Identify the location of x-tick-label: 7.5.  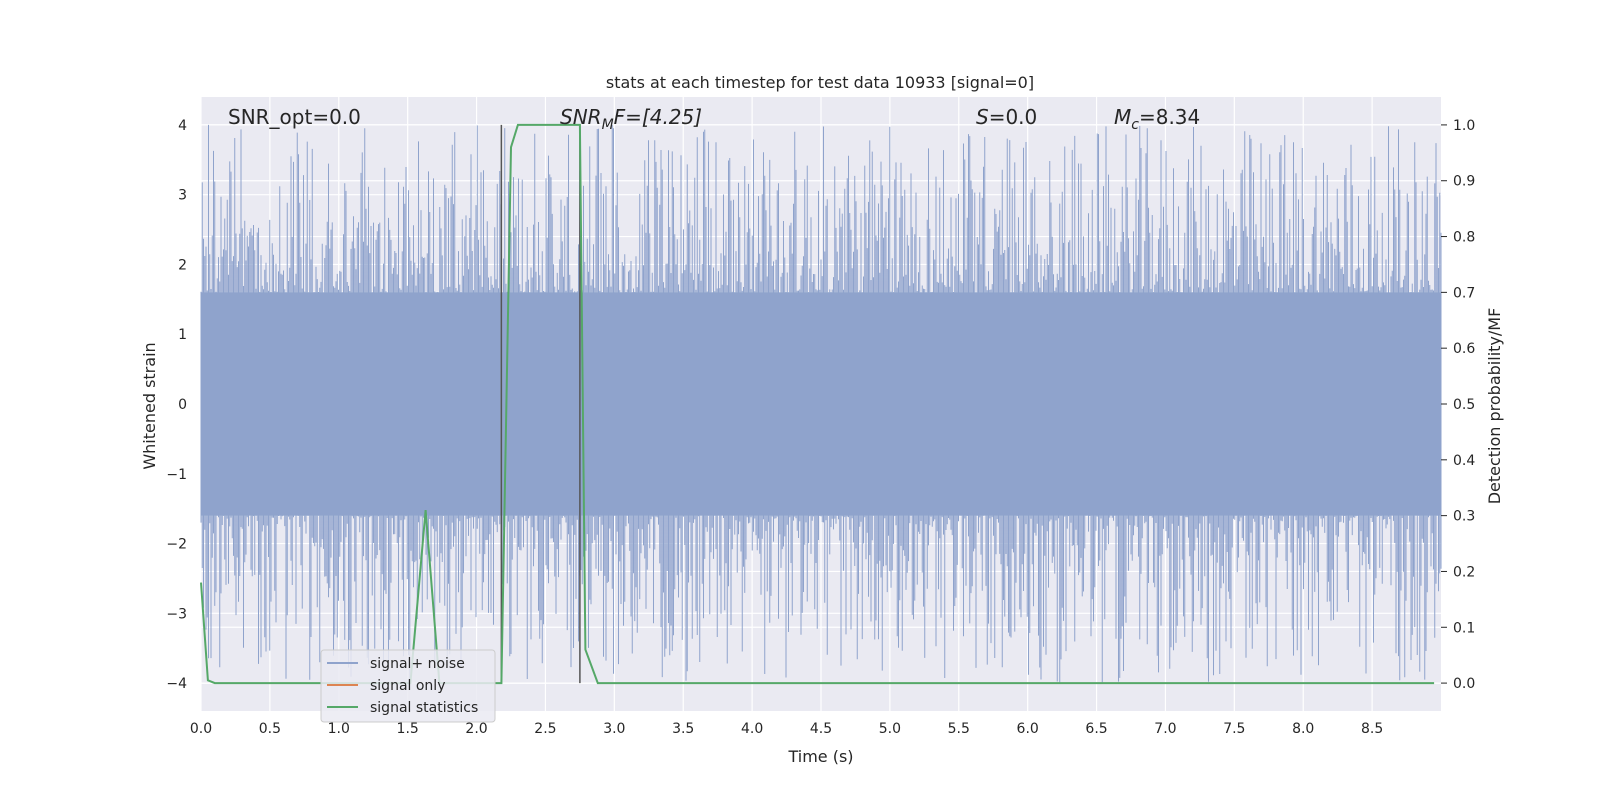
(1234, 729).